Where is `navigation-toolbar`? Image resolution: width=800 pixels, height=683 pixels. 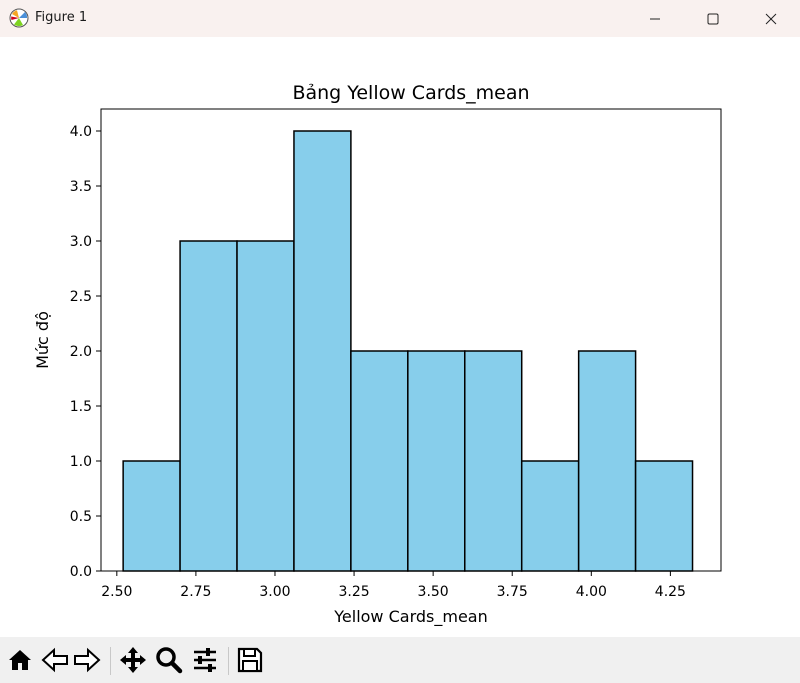 navigation-toolbar is located at coordinates (400, 660).